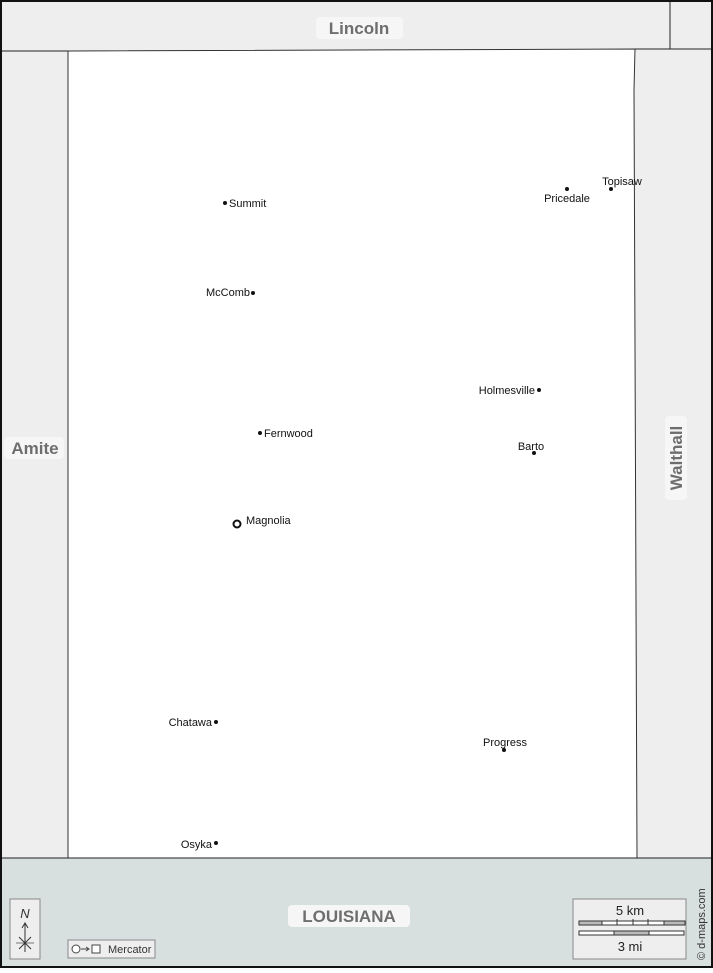  What do you see at coordinates (622, 182) in the screenshot?
I see `town-label: Topisaw` at bounding box center [622, 182].